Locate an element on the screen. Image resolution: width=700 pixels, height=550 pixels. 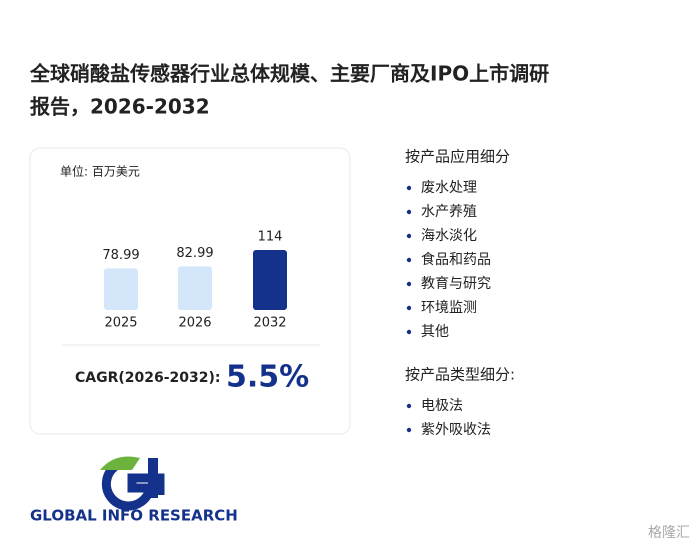
list-item: 水产养殖 is located at coordinates (449, 211).